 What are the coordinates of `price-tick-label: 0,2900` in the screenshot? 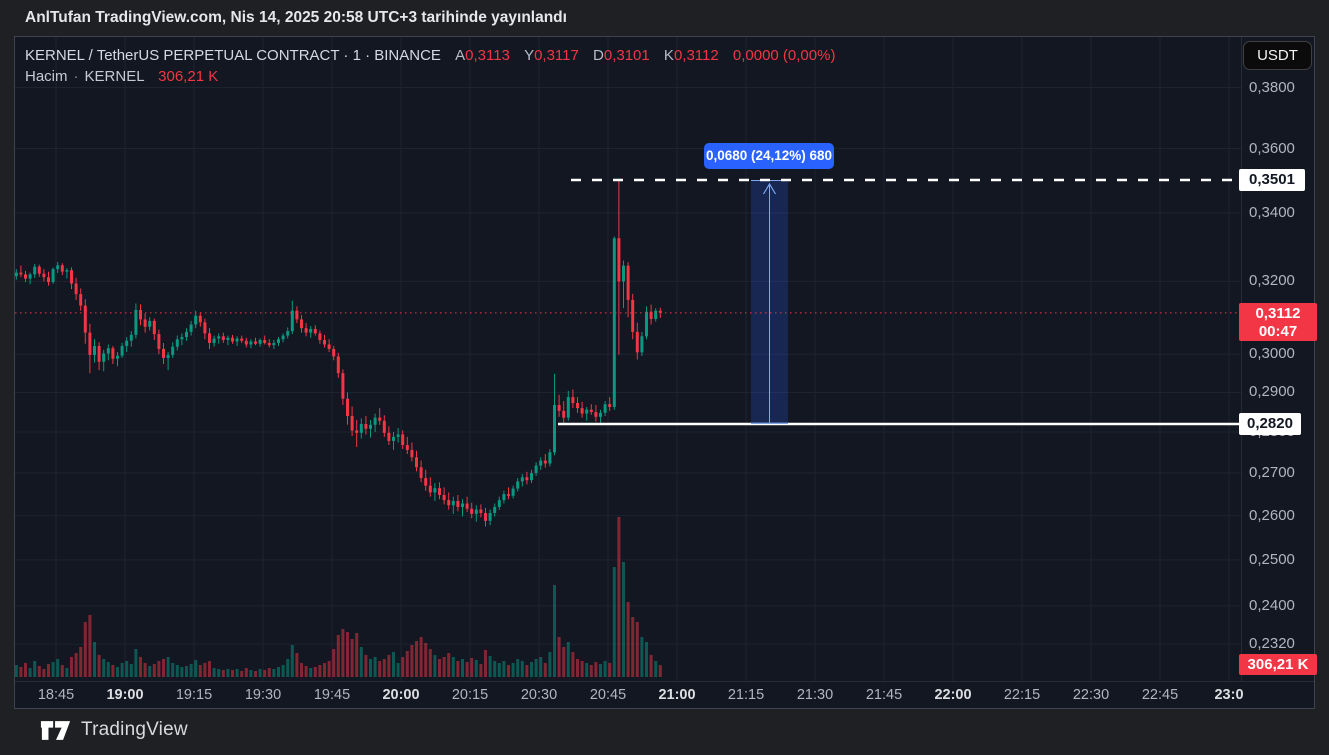 It's located at (1272, 392).